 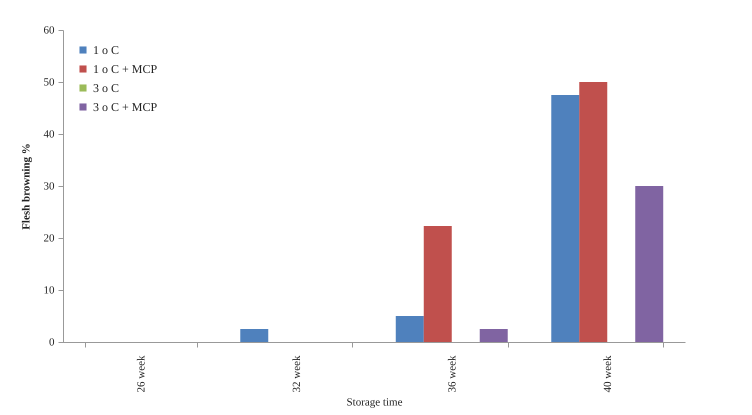 I want to click on y-tick-label: 50, so click(x=49, y=82).